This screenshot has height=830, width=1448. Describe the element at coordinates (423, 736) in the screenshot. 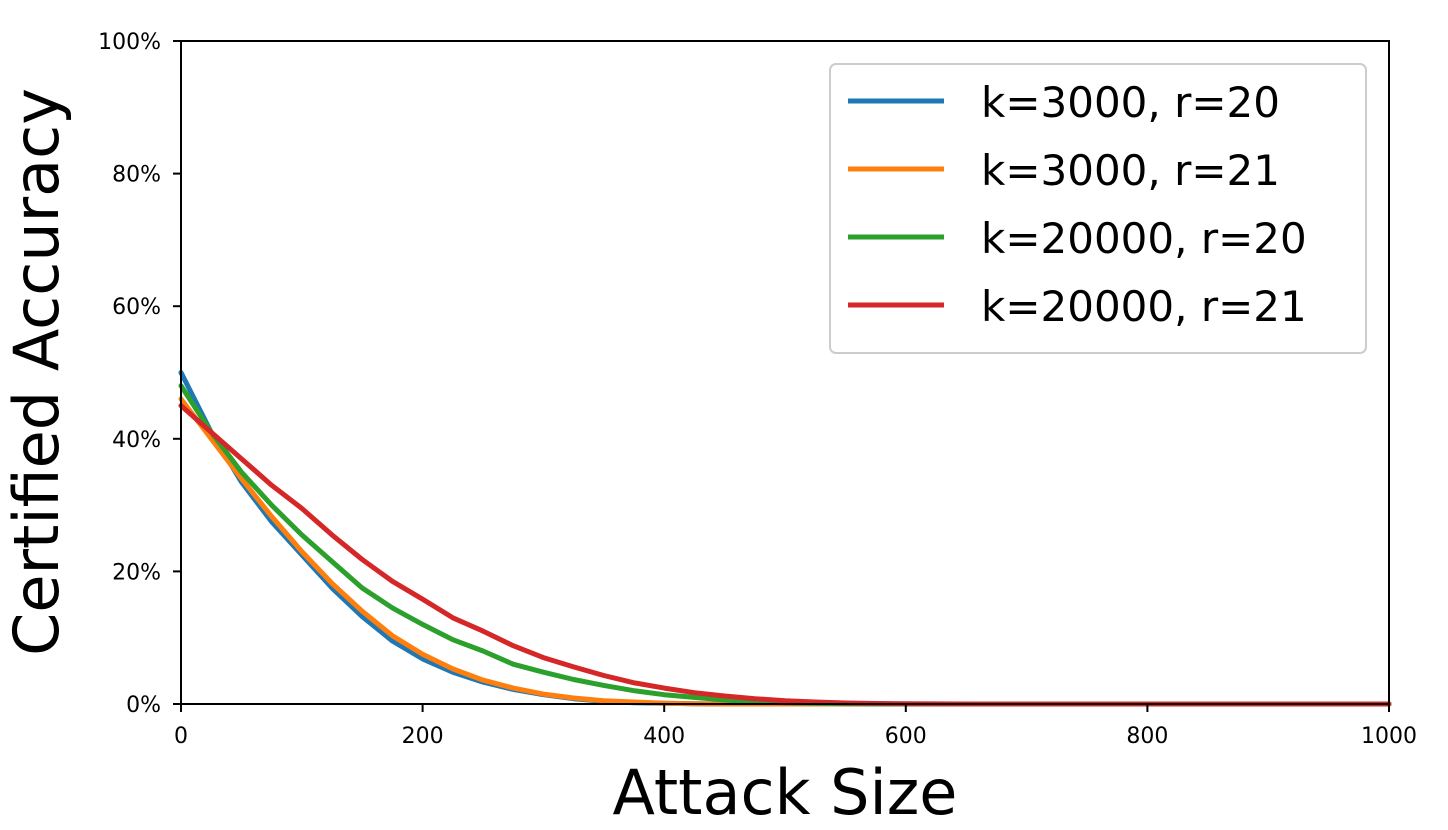

I see `x-tick-label: 200` at that location.